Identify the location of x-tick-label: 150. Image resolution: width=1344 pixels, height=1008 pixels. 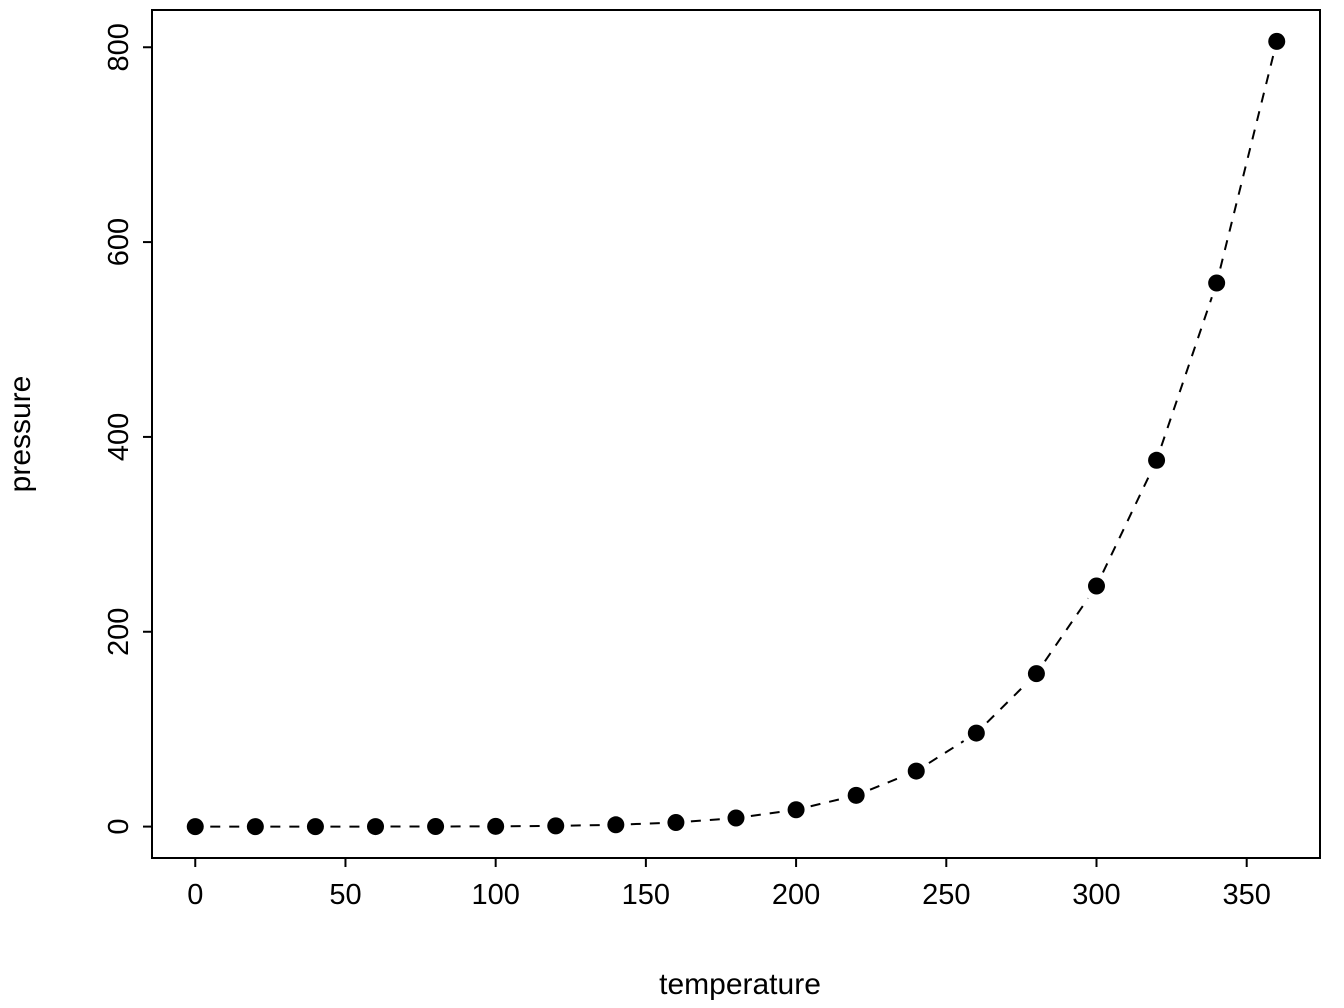
(646, 895).